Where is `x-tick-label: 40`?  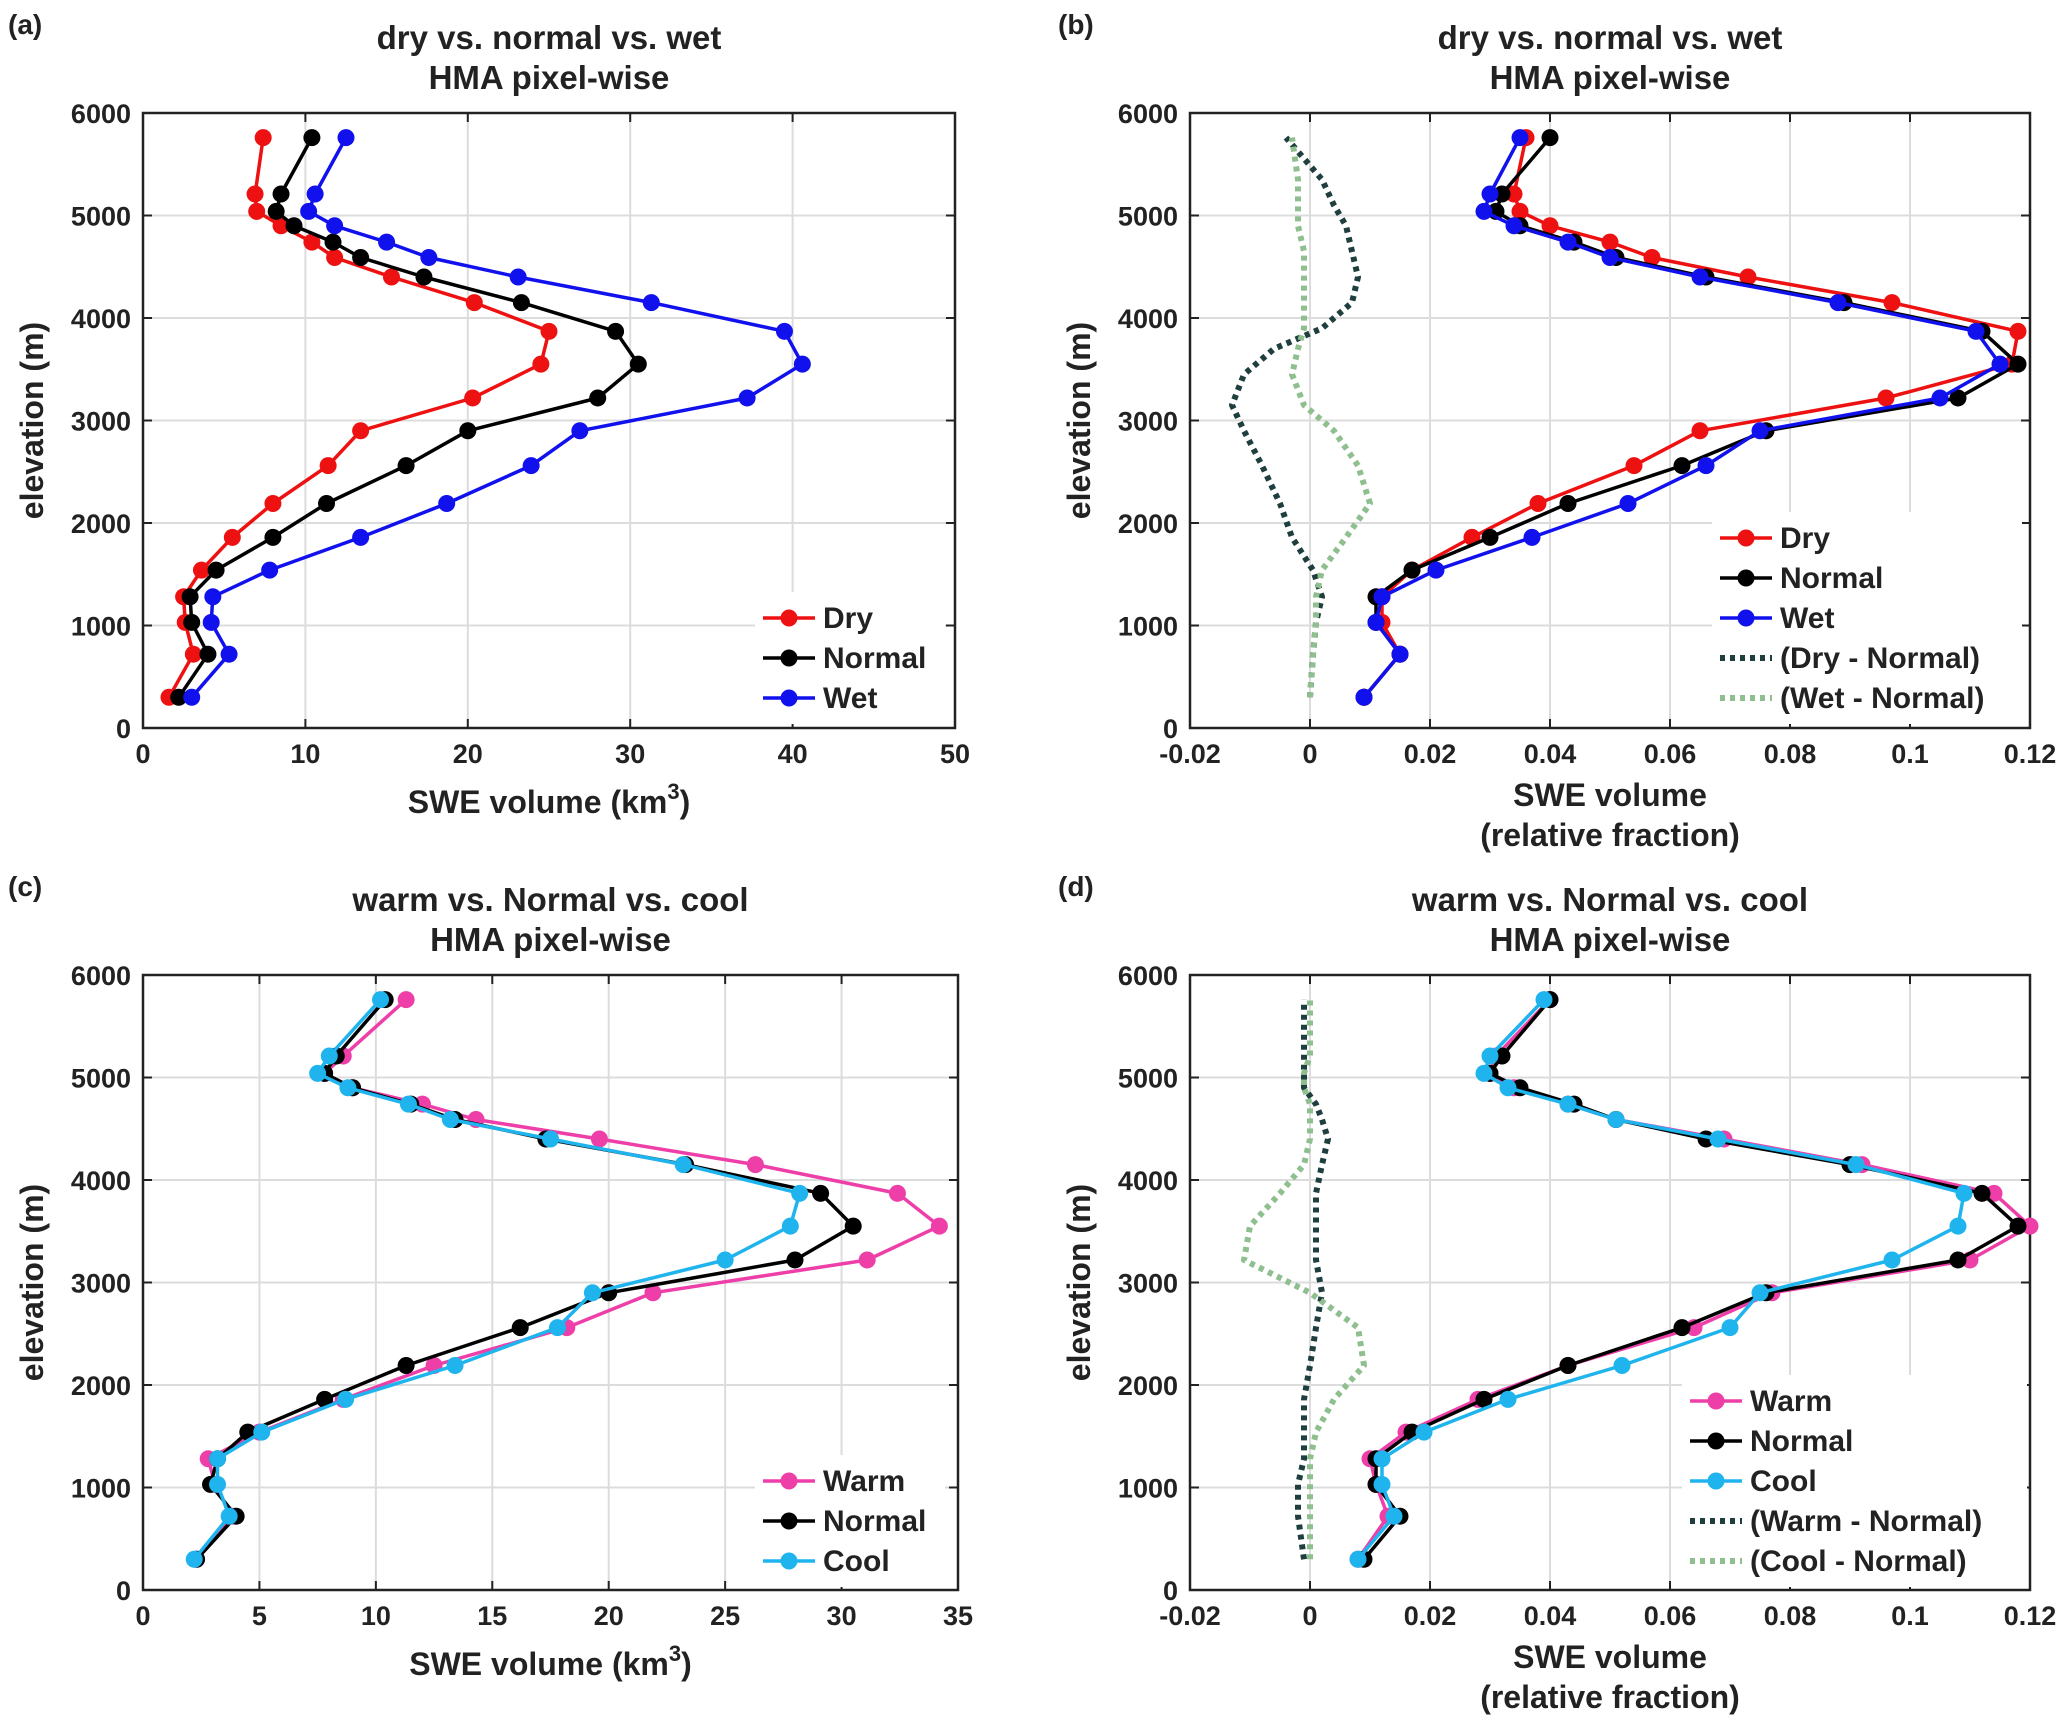
x-tick-label: 40 is located at coordinates (793, 754).